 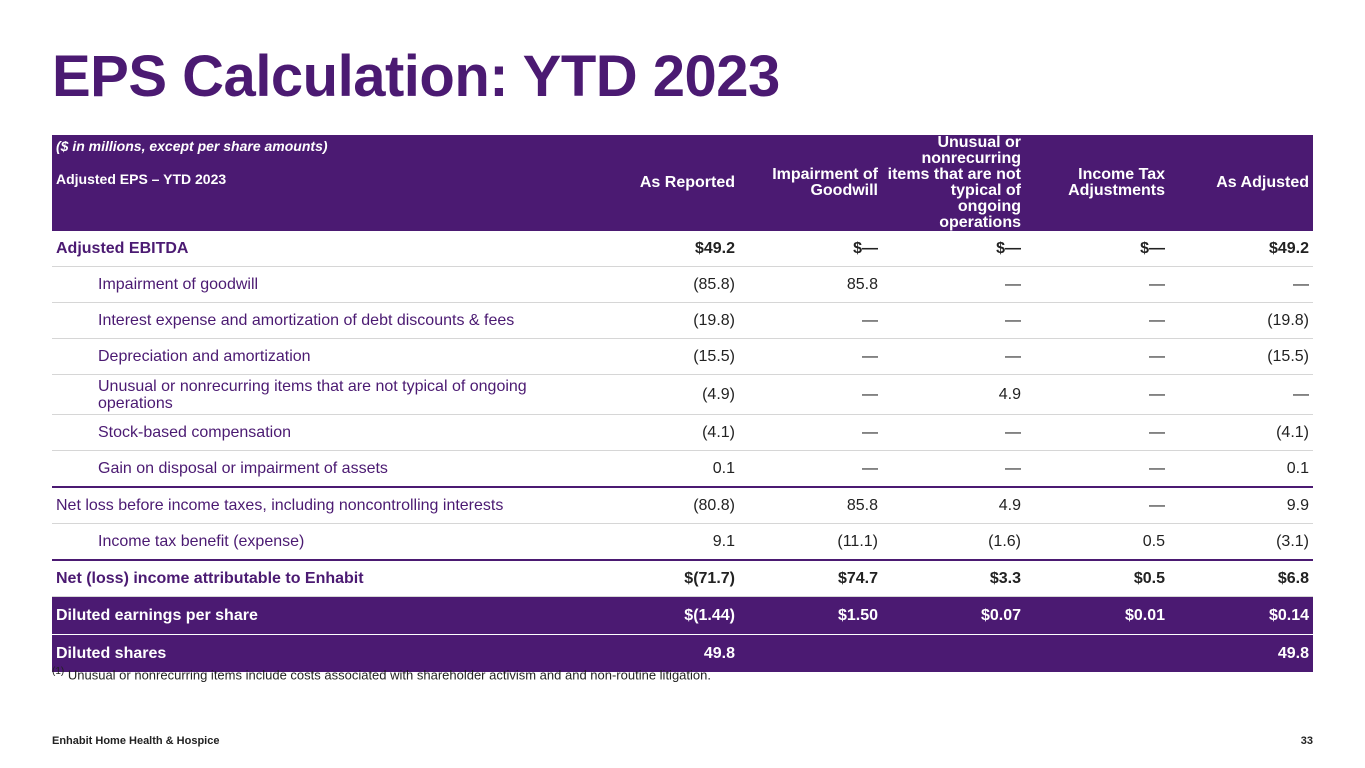 I want to click on table-cell: (4.9), so click(x=665, y=394).